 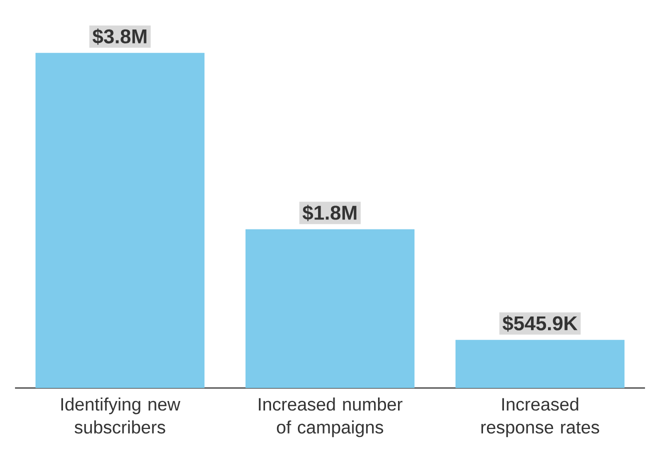 I want to click on x-tick-label: Identifying new subscribers, so click(x=120, y=416).